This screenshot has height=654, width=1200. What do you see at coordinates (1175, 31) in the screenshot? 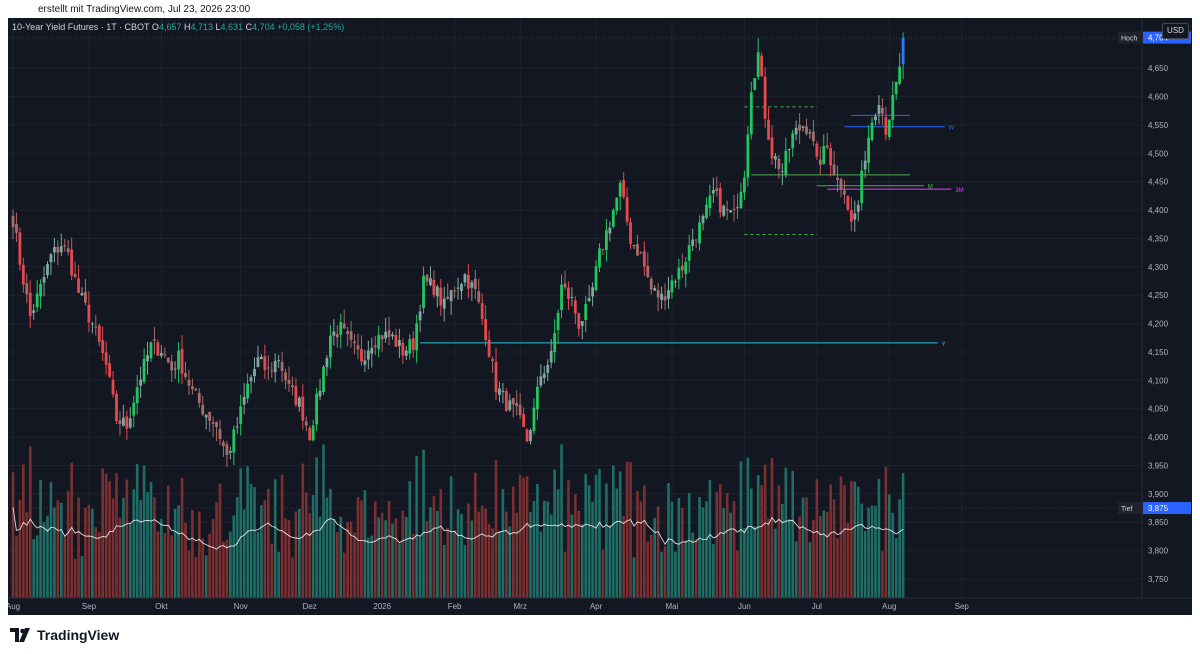
I see `currency-button: USD` at bounding box center [1175, 31].